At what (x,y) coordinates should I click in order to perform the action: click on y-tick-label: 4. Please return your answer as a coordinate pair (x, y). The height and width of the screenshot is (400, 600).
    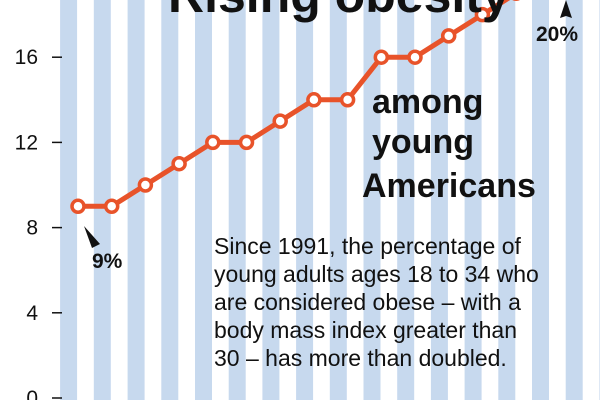
    Looking at the image, I should click on (32, 313).